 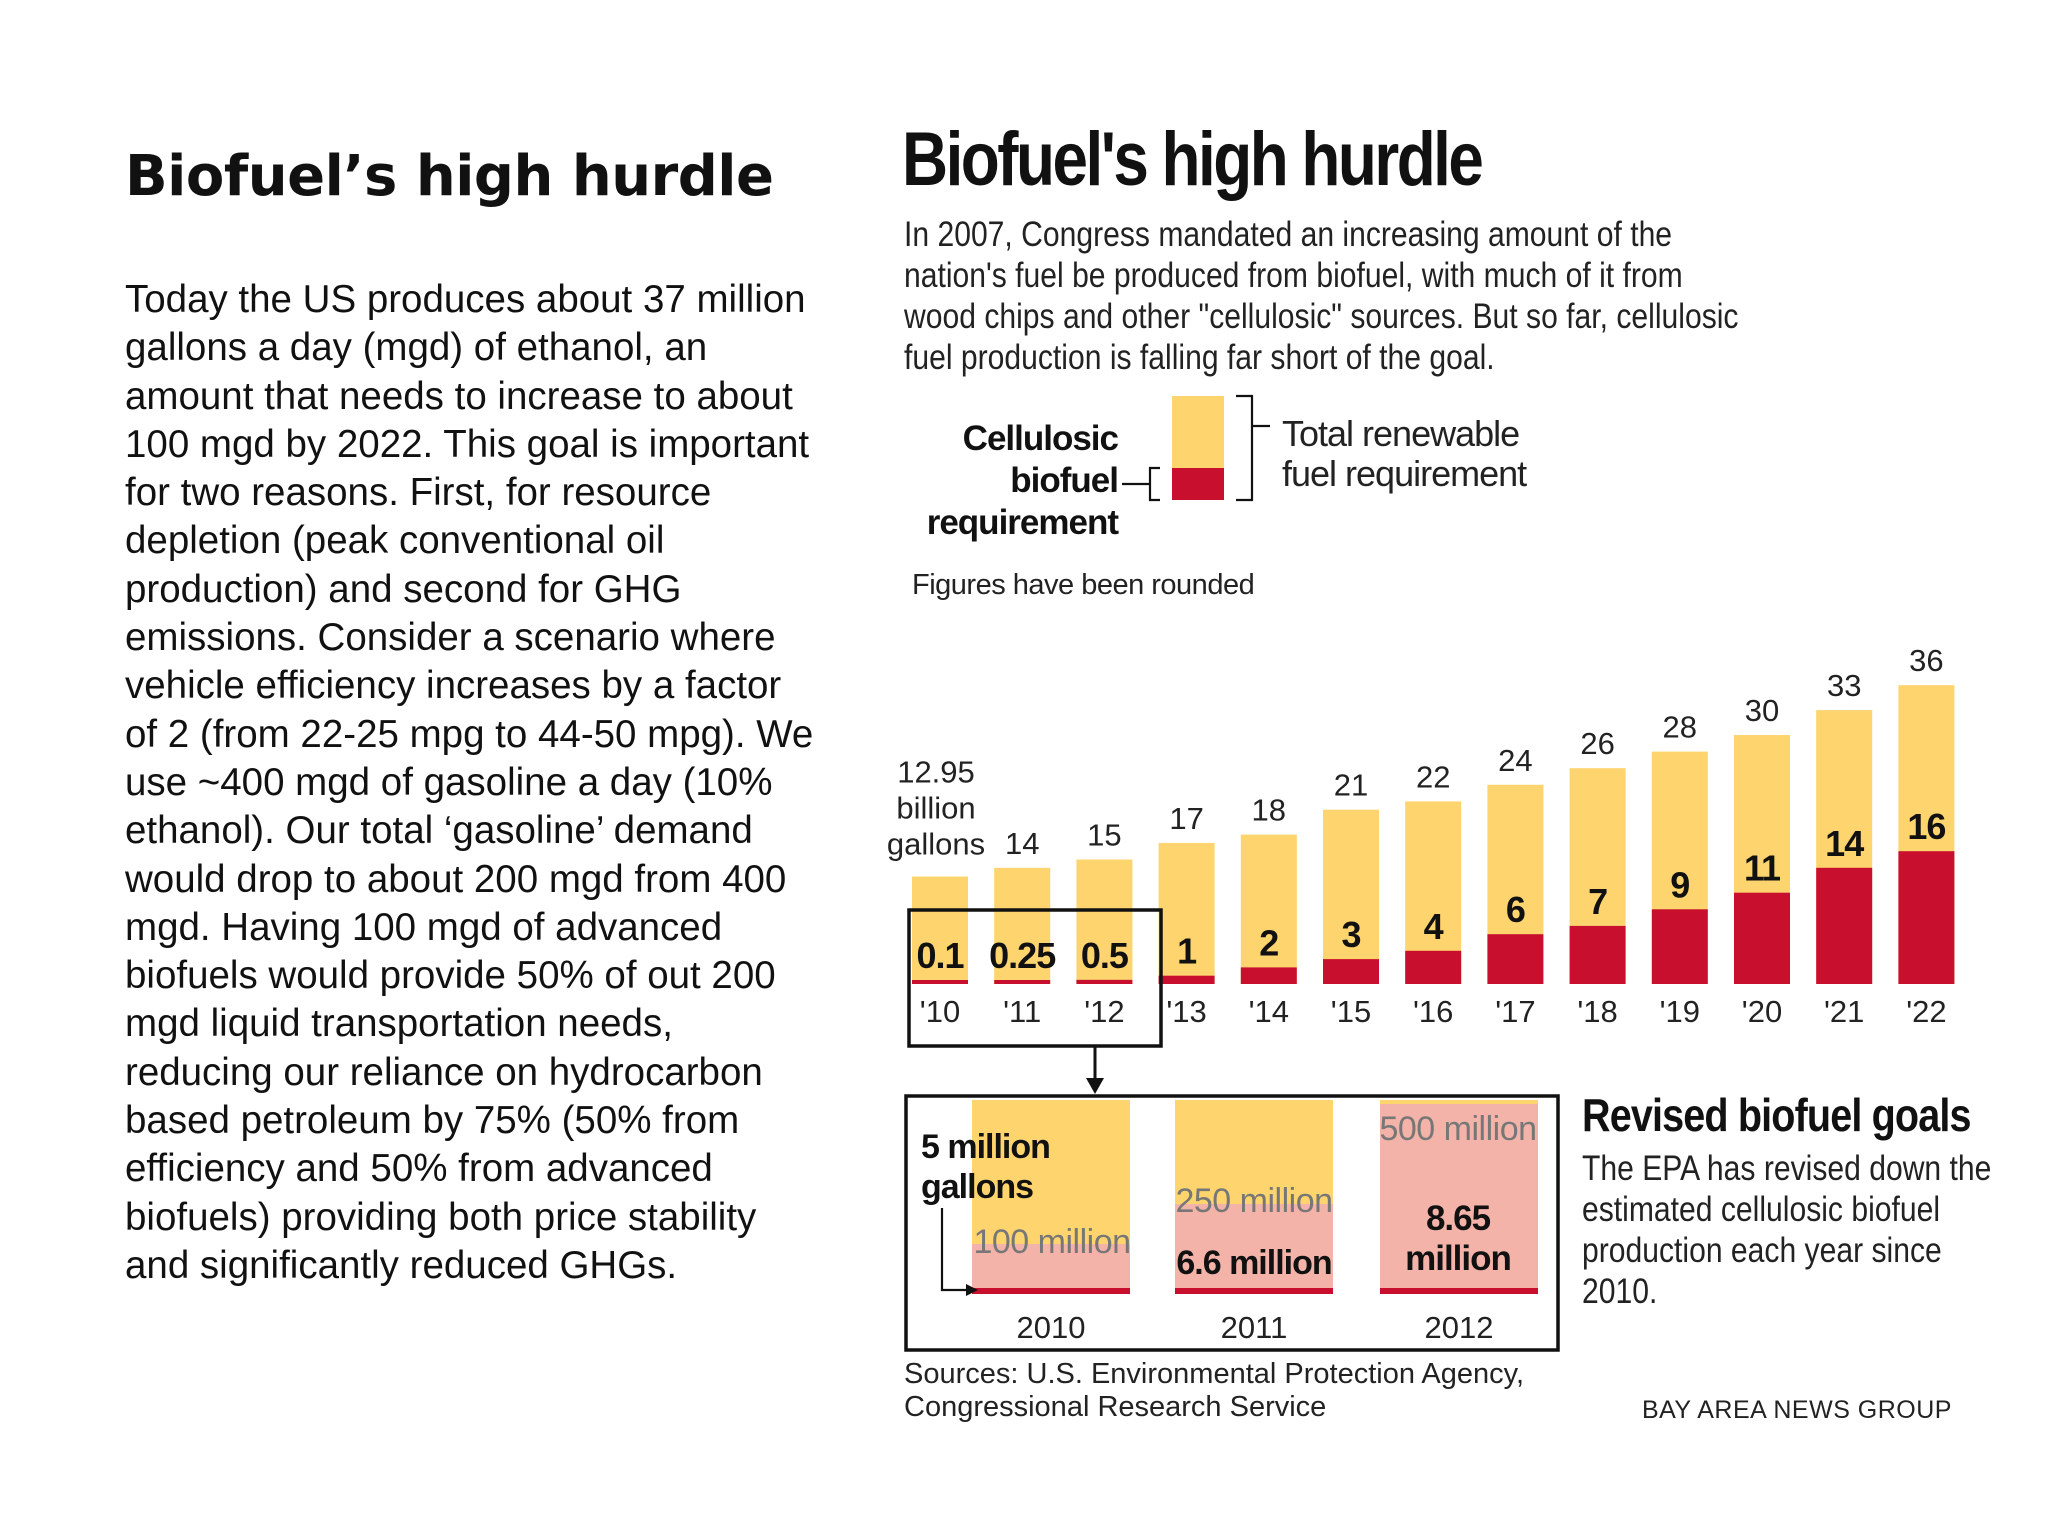 I want to click on x-tick-label: '14, so click(x=1269, y=1011).